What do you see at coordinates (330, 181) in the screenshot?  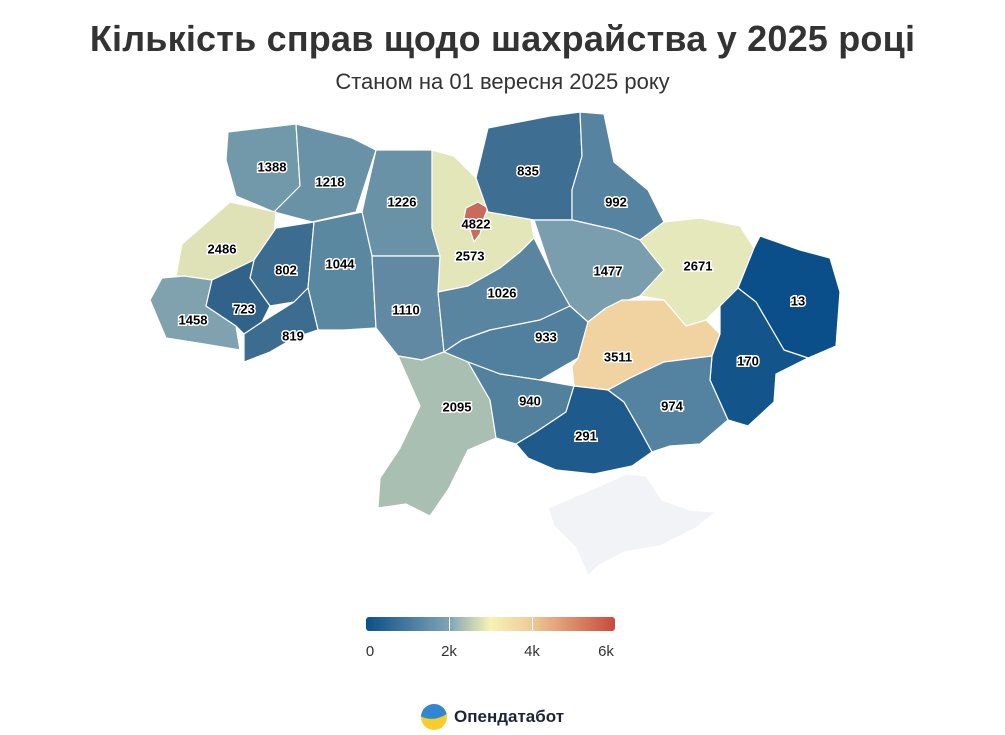 I see `region-value-label-rivne: 1218` at bounding box center [330, 181].